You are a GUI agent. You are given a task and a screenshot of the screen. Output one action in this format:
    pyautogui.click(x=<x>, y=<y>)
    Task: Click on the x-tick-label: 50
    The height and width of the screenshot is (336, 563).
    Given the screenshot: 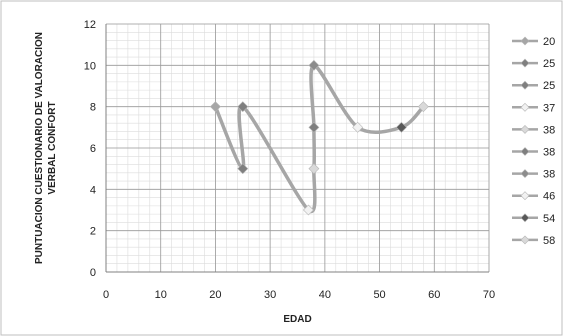 What is the action you would take?
    pyautogui.click(x=379, y=295)
    